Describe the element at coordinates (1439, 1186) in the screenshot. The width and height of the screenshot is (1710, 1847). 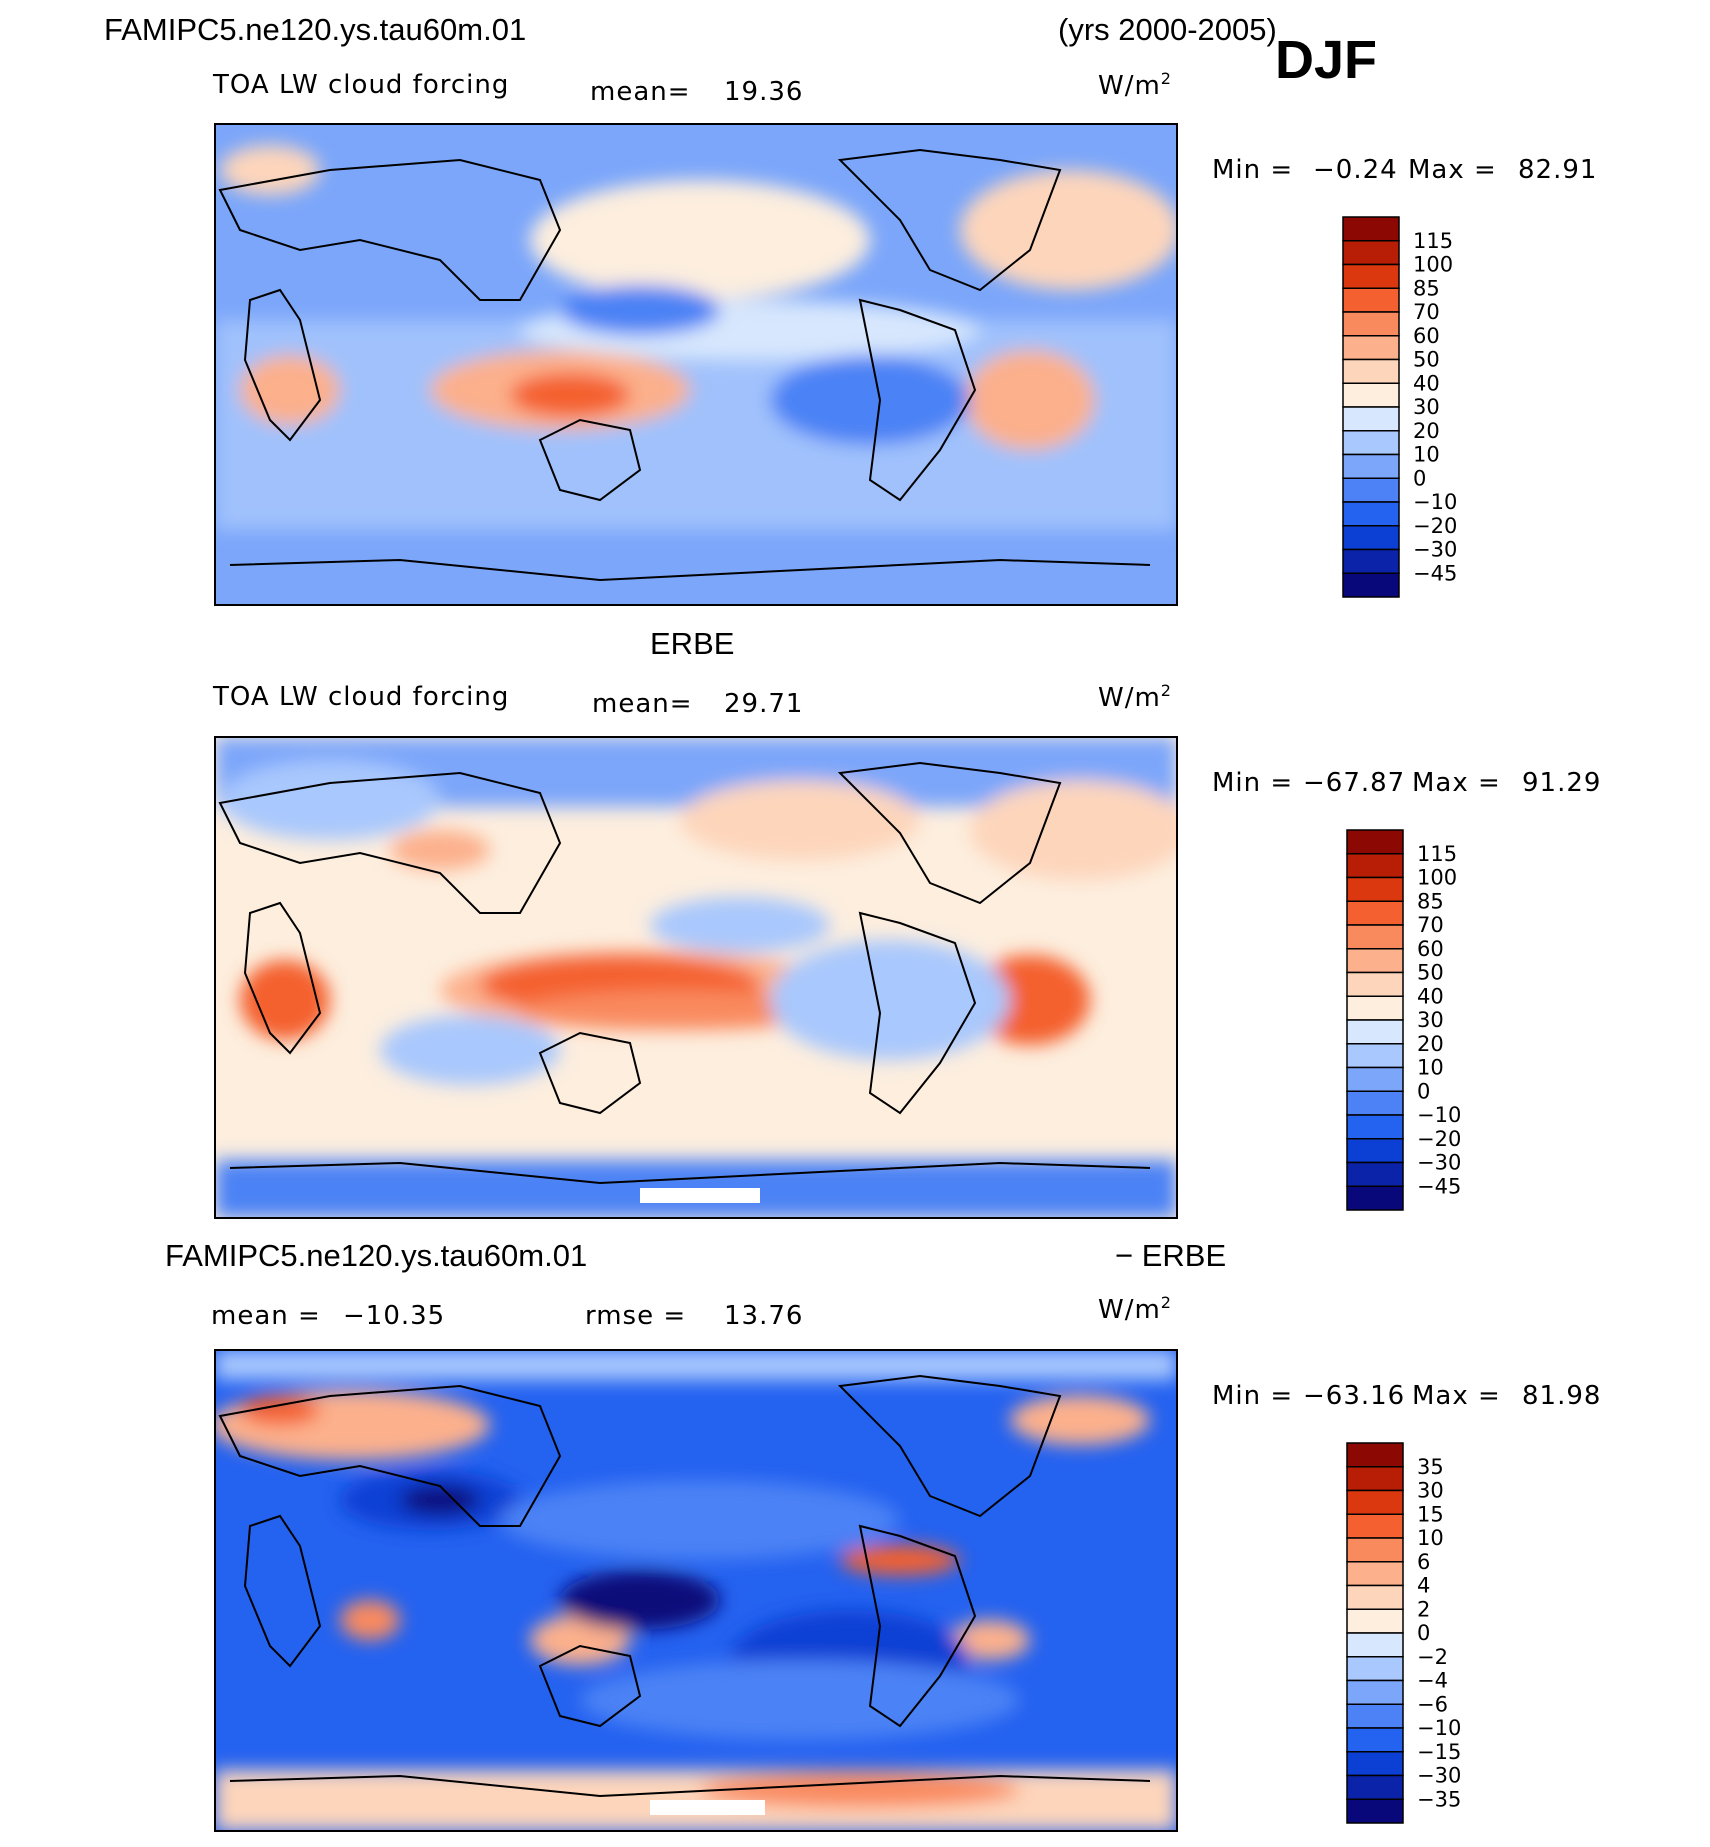
I see `colorbar-tick-label: −45` at that location.